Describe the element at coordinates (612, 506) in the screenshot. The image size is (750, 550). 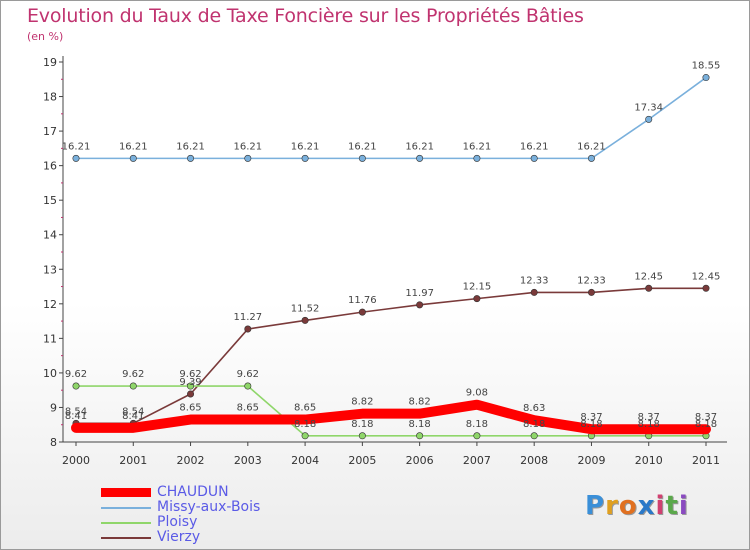
I see `logo-letter: r` at that location.